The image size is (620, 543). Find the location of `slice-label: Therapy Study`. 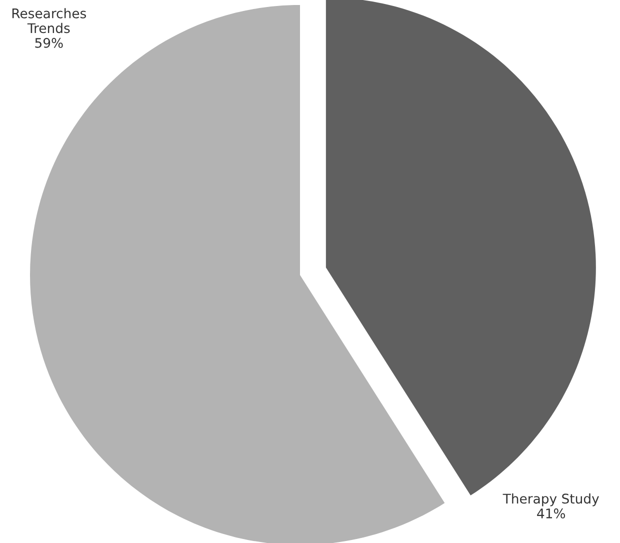

slice-label: Therapy Study is located at coordinates (550, 499).